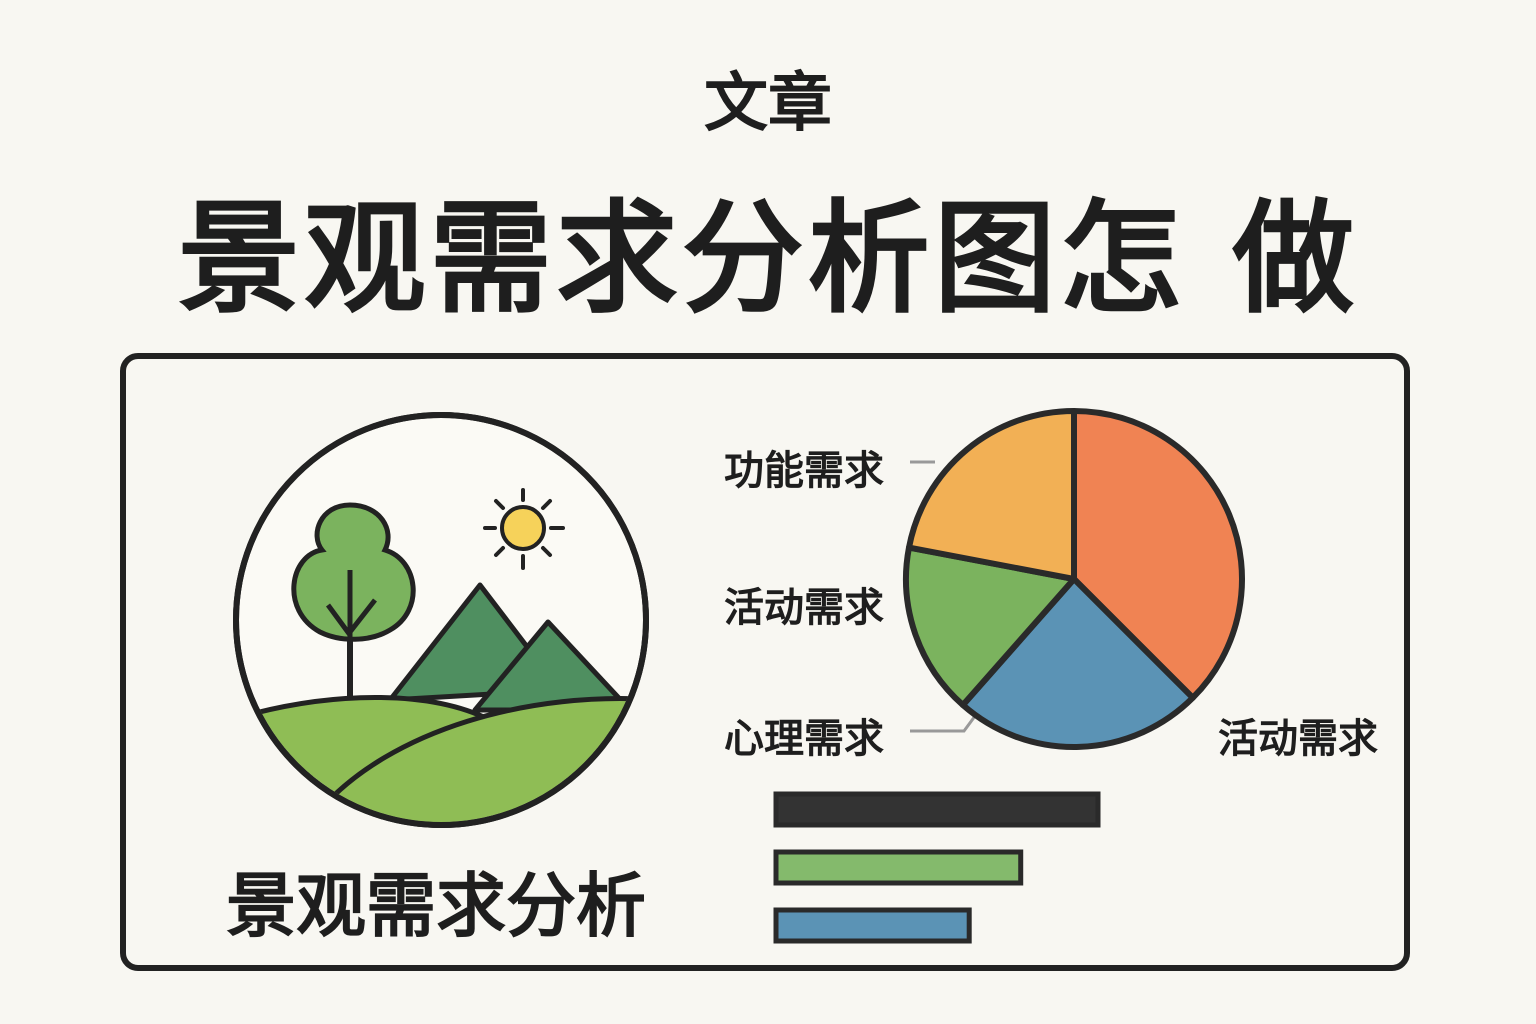 Image resolution: width=1536 pixels, height=1024 pixels. What do you see at coordinates (991, 495) in the screenshot?
I see `pie-slice-yellow` at bounding box center [991, 495].